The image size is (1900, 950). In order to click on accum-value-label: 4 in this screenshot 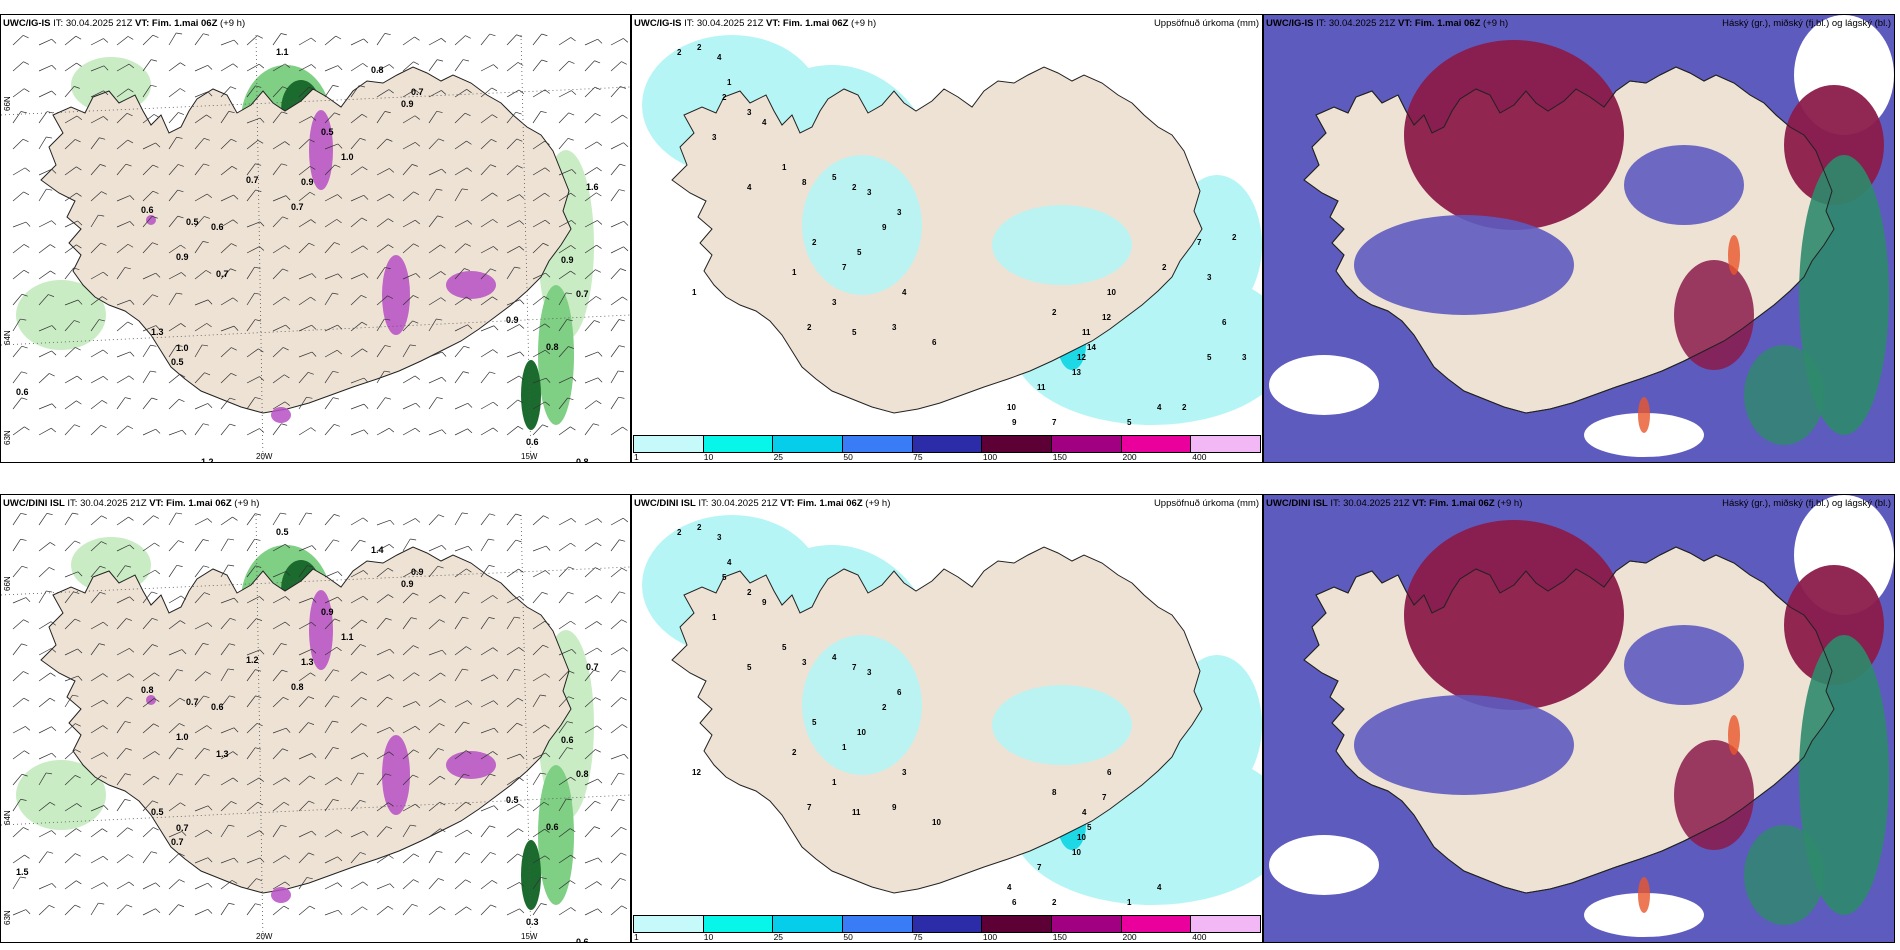, I will do `click(1009, 887)`.